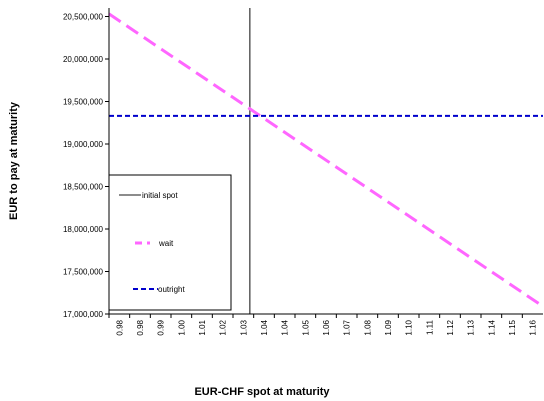 This screenshot has height=401, width=544. I want to click on y-tick-label: 19,500,000, so click(83, 102).